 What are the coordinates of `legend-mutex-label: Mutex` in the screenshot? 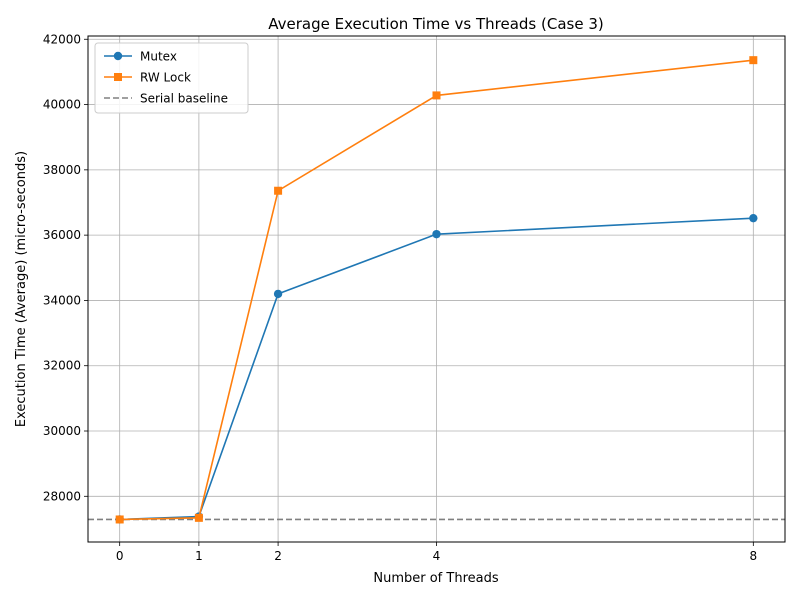 It's located at (158, 57).